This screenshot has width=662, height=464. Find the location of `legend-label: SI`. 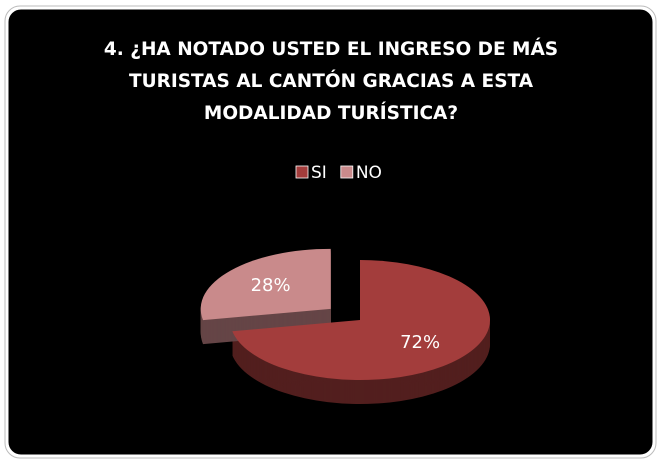

legend-label: SI is located at coordinates (319, 173).